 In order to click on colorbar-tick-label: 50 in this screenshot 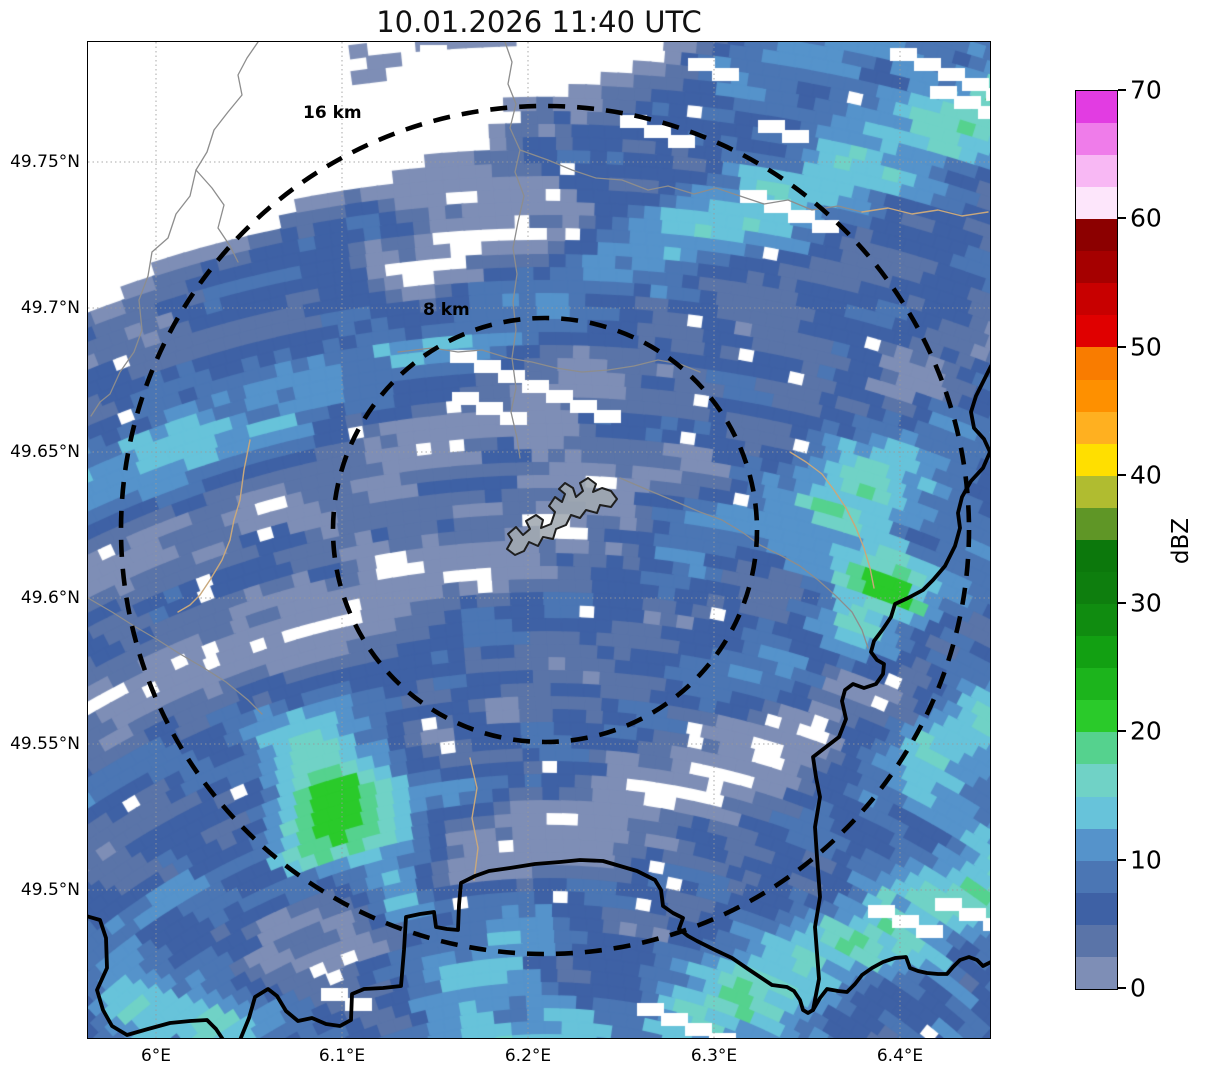, I will do `click(1146, 347)`.